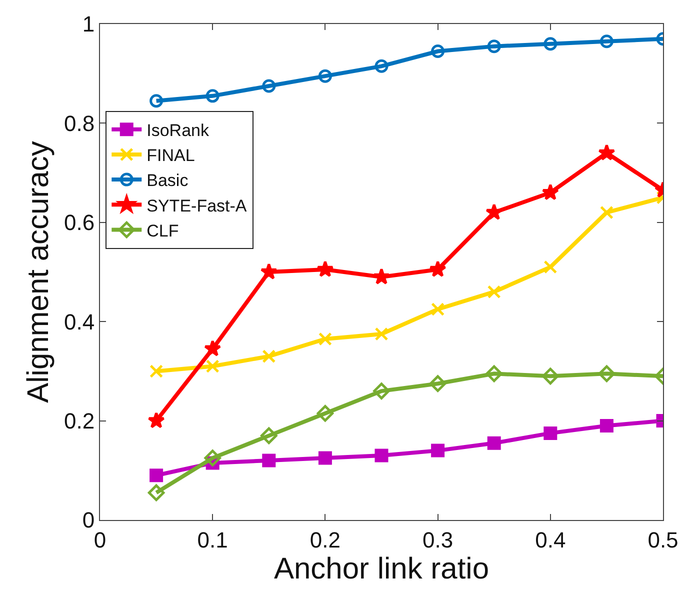  I want to click on legend-label: Basic, so click(167, 180).